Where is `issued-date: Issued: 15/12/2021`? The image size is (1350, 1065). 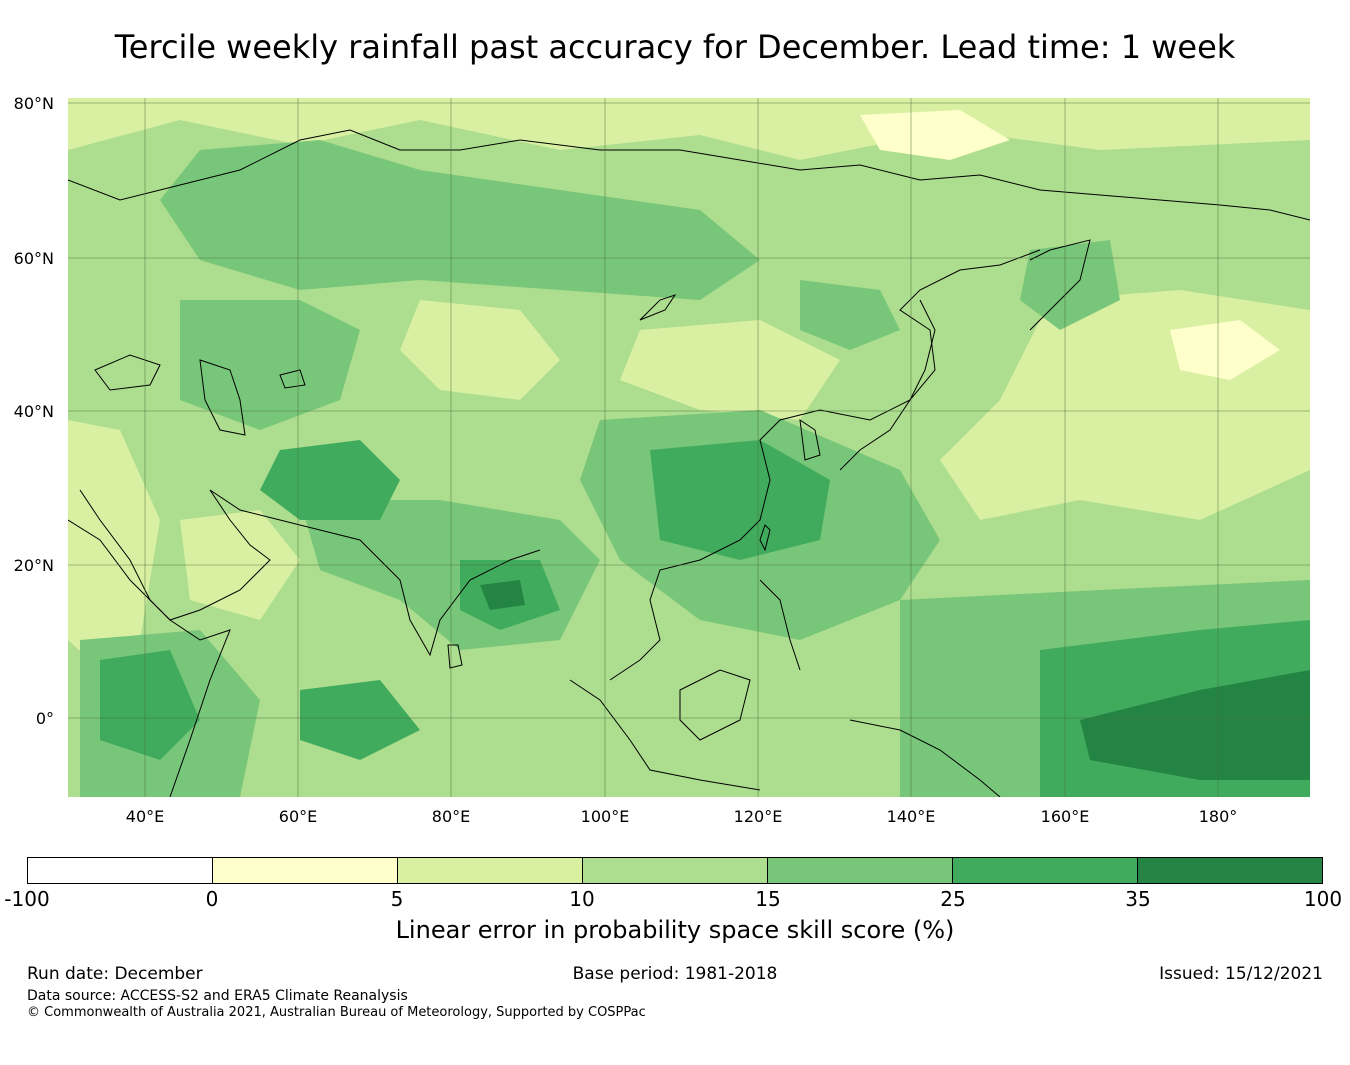 issued-date: Issued: 15/12/2021 is located at coordinates (1241, 974).